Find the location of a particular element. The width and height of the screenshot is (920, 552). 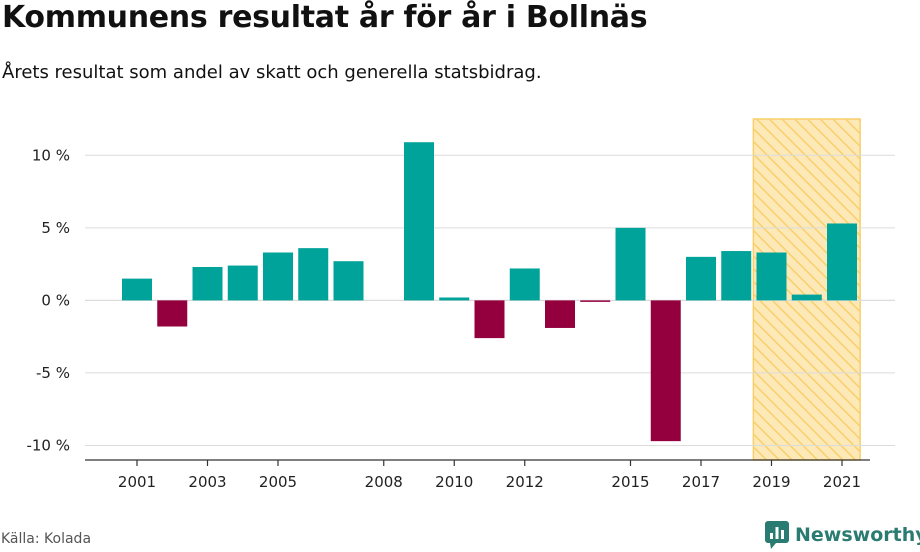

y-tick-label: -10 % is located at coordinates (48, 445).